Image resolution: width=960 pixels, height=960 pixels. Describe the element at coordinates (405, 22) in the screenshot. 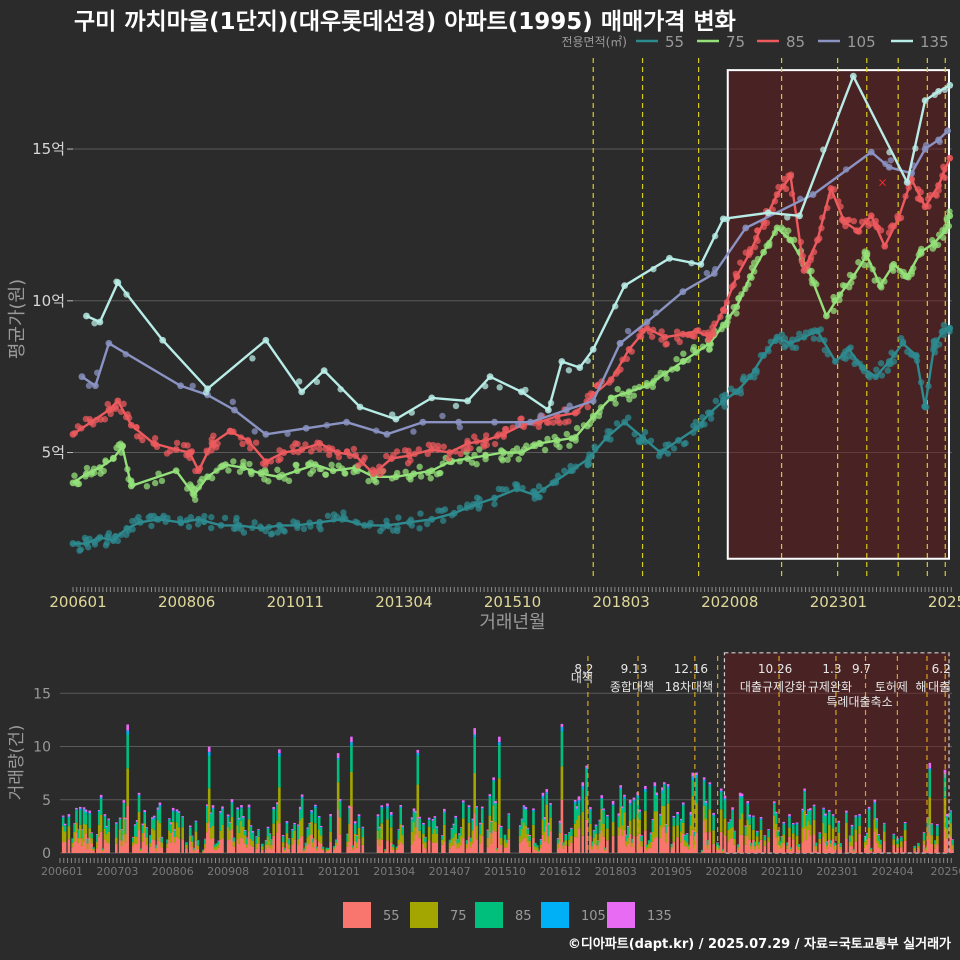

I see `chart-title: 구미 까치마을(1단지)(대우롯데선경) 아파트(1995) 매매가격 변화` at that location.